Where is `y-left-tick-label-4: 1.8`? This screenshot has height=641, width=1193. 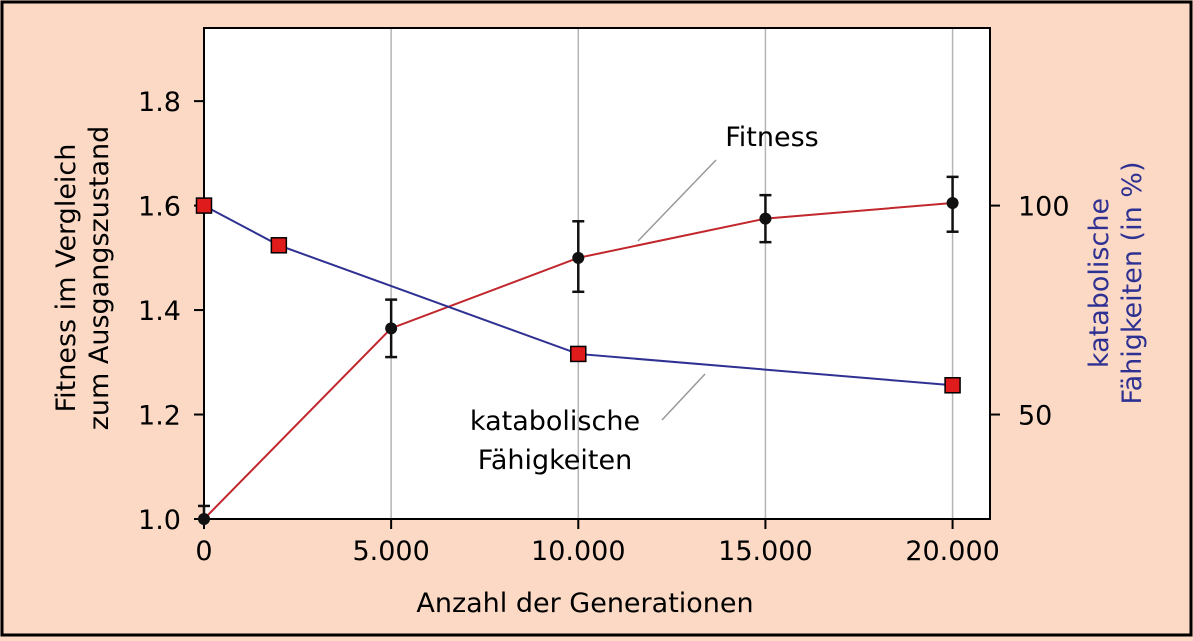 y-left-tick-label-4: 1.8 is located at coordinates (159, 102).